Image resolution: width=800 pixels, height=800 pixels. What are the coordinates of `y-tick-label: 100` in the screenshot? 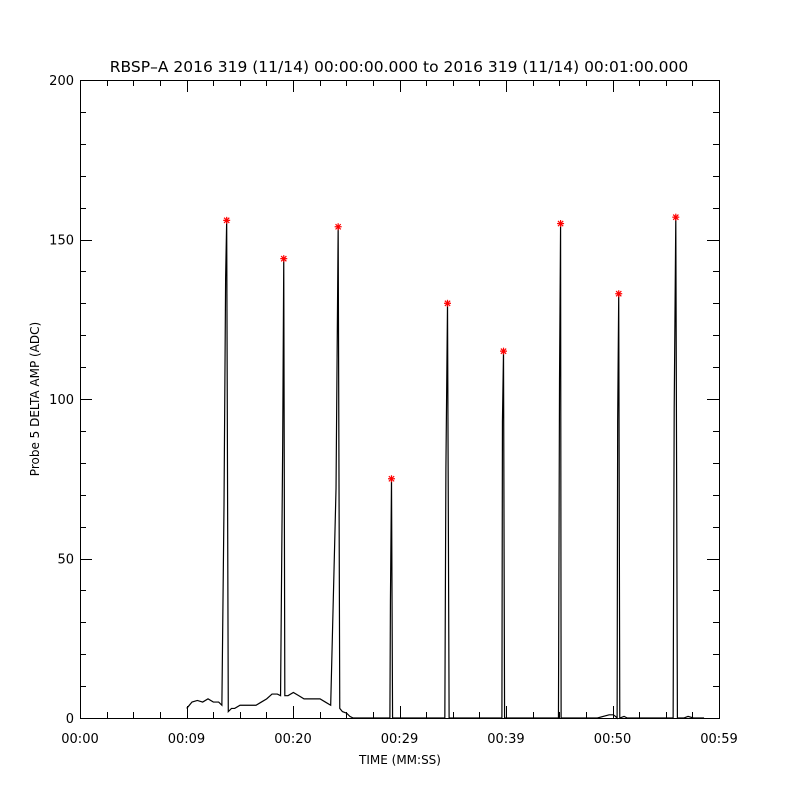 It's located at (61, 400).